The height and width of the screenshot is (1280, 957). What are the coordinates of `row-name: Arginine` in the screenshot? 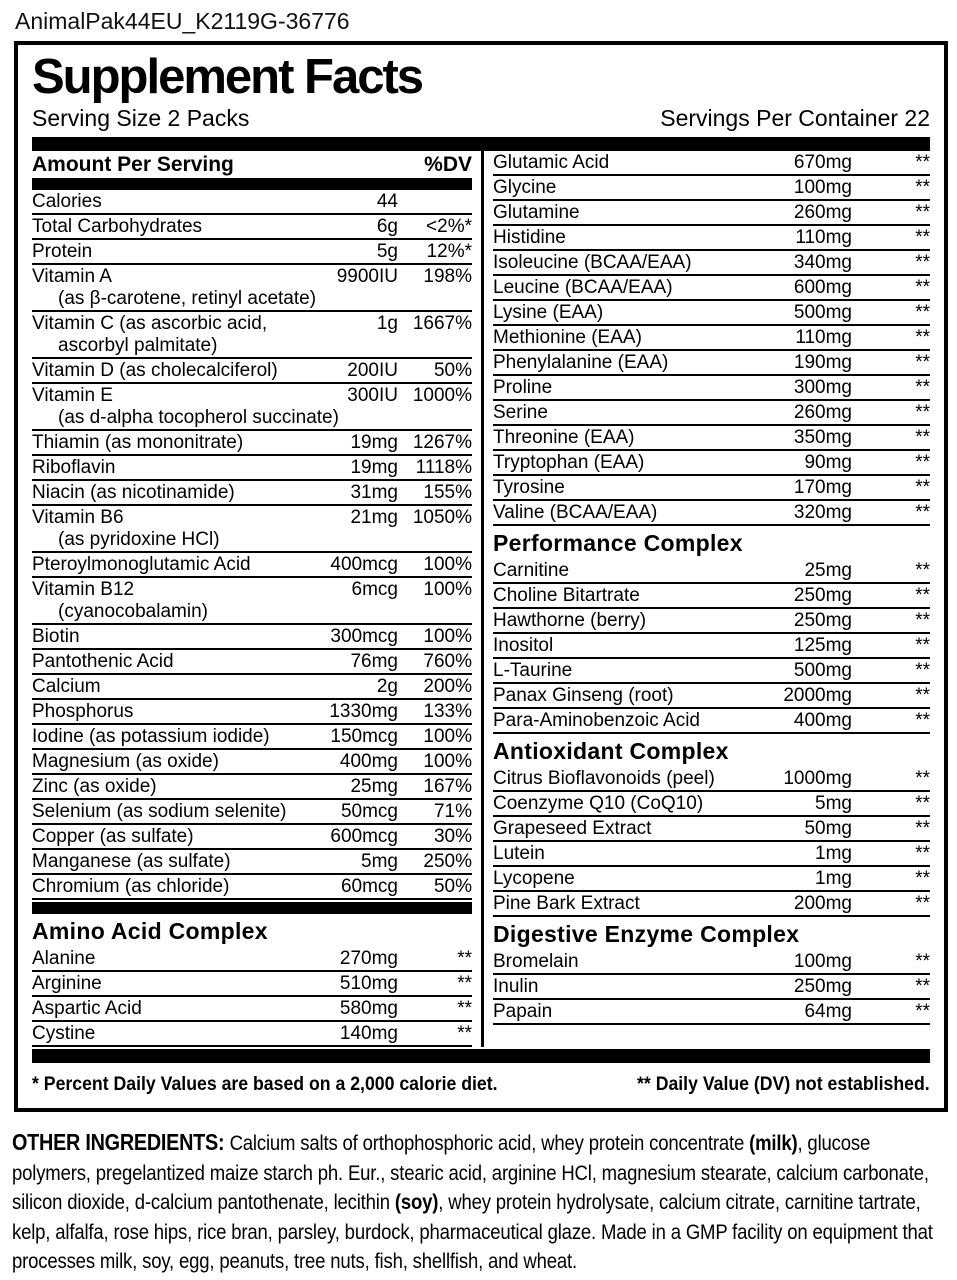 It's located at (67, 983).